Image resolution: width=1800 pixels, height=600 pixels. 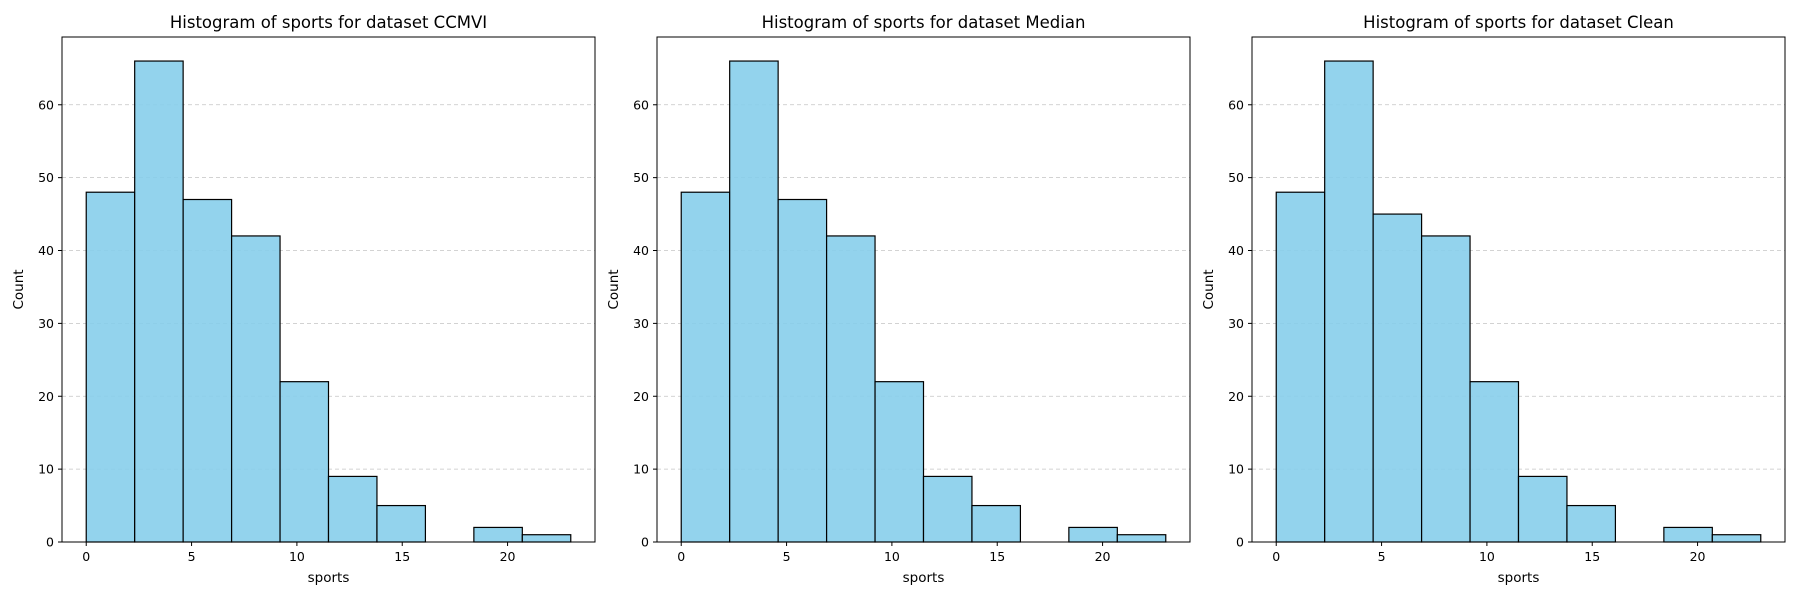 I want to click on chart-title: Histogram of sports for dataset Clean, so click(x=1518, y=22).